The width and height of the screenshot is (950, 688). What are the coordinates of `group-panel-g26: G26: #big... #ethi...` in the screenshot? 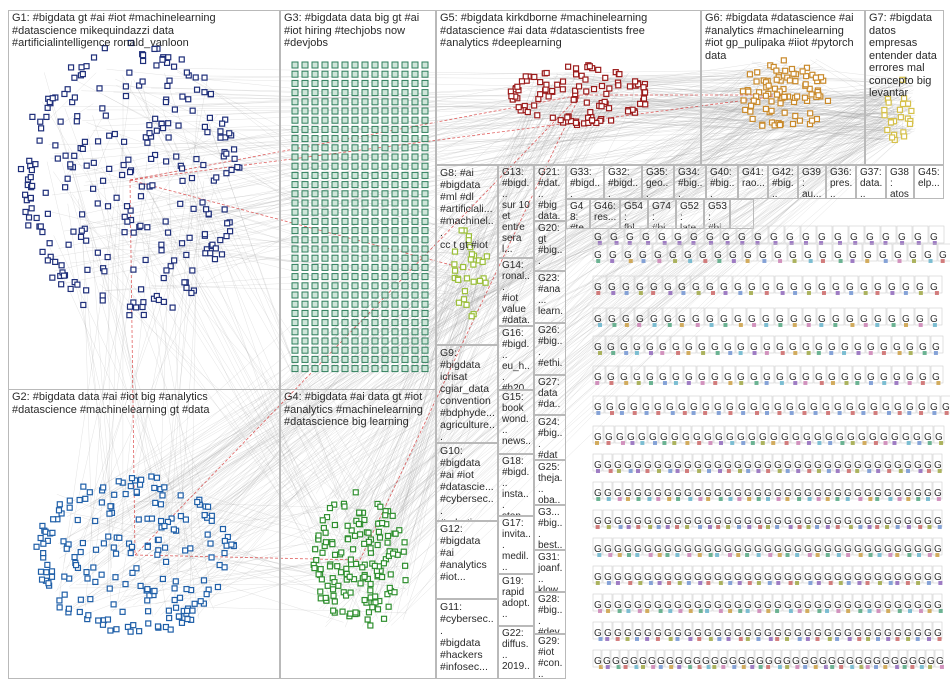 It's located at (550, 349).